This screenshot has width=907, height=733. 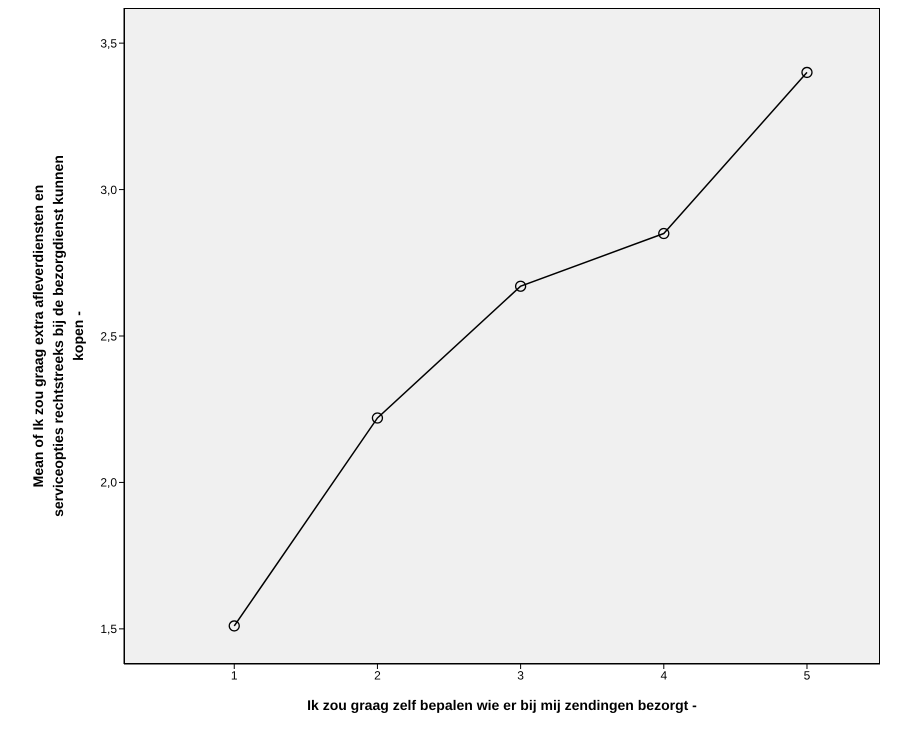 What do you see at coordinates (807, 675) in the screenshot?
I see `x-tick-label: 5` at bounding box center [807, 675].